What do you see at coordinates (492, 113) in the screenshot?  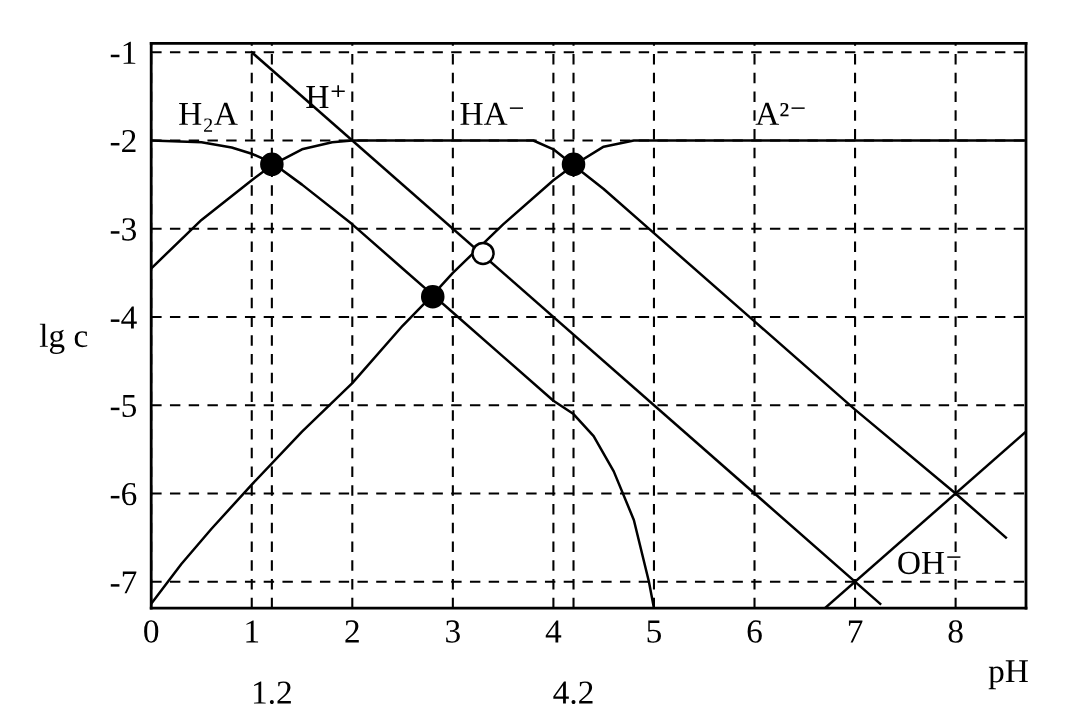 I see `annotation: HA⁻` at bounding box center [492, 113].